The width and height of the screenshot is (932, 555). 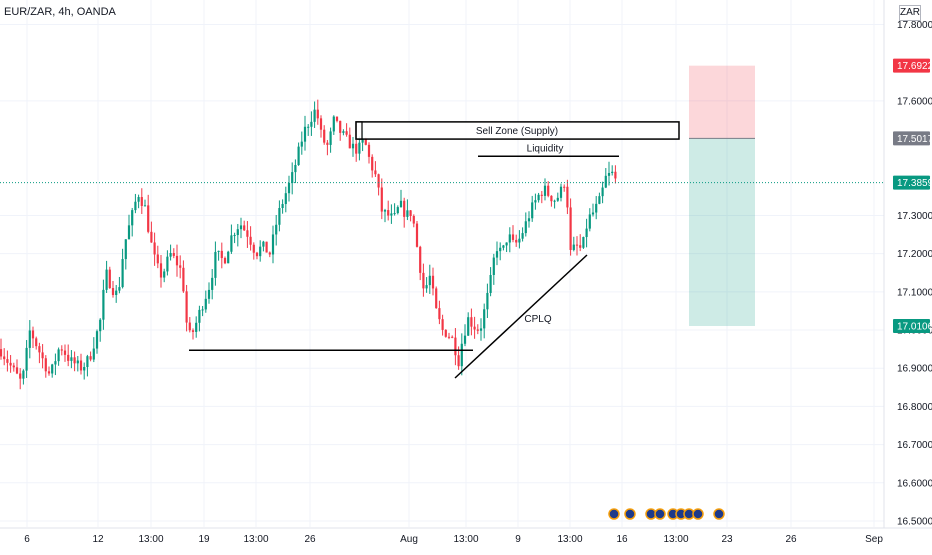 What do you see at coordinates (27, 539) in the screenshot?
I see `time-tick-label: 6` at bounding box center [27, 539].